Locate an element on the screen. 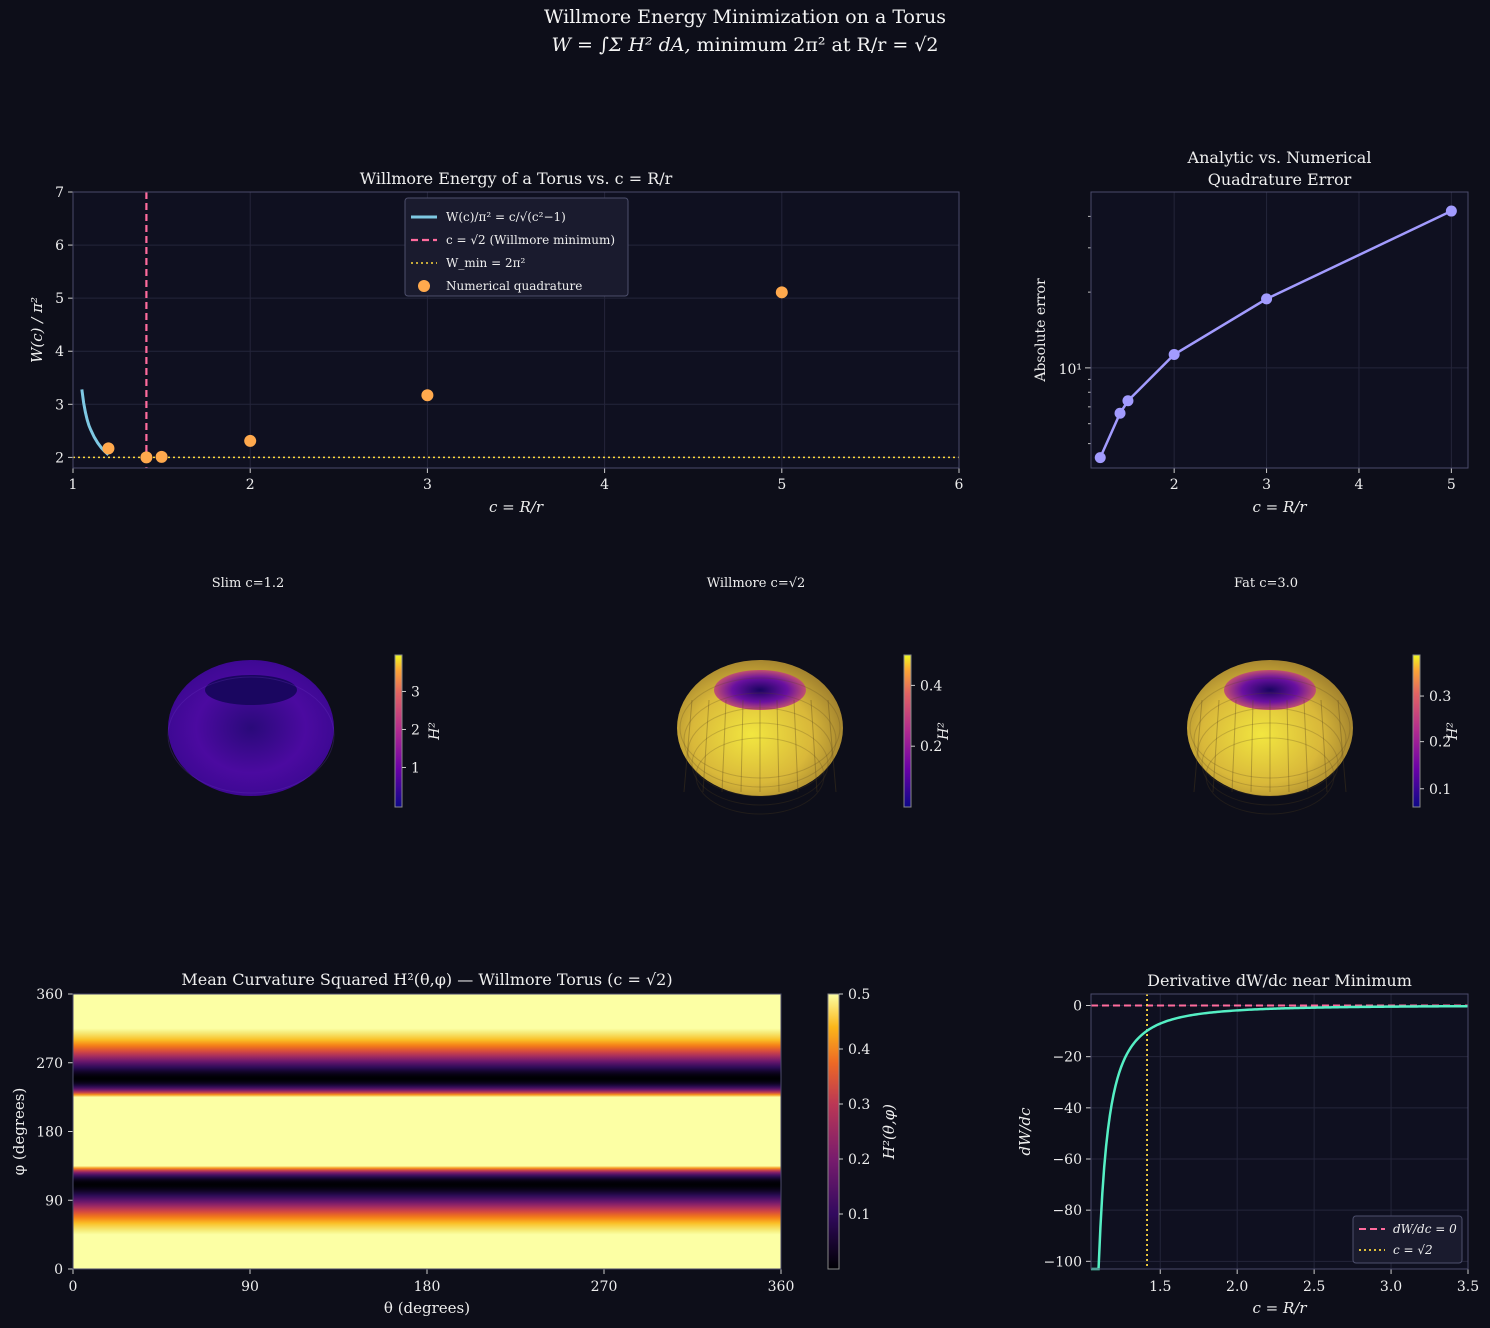  tick-label-x: 1.5 is located at coordinates (1160, 1287).